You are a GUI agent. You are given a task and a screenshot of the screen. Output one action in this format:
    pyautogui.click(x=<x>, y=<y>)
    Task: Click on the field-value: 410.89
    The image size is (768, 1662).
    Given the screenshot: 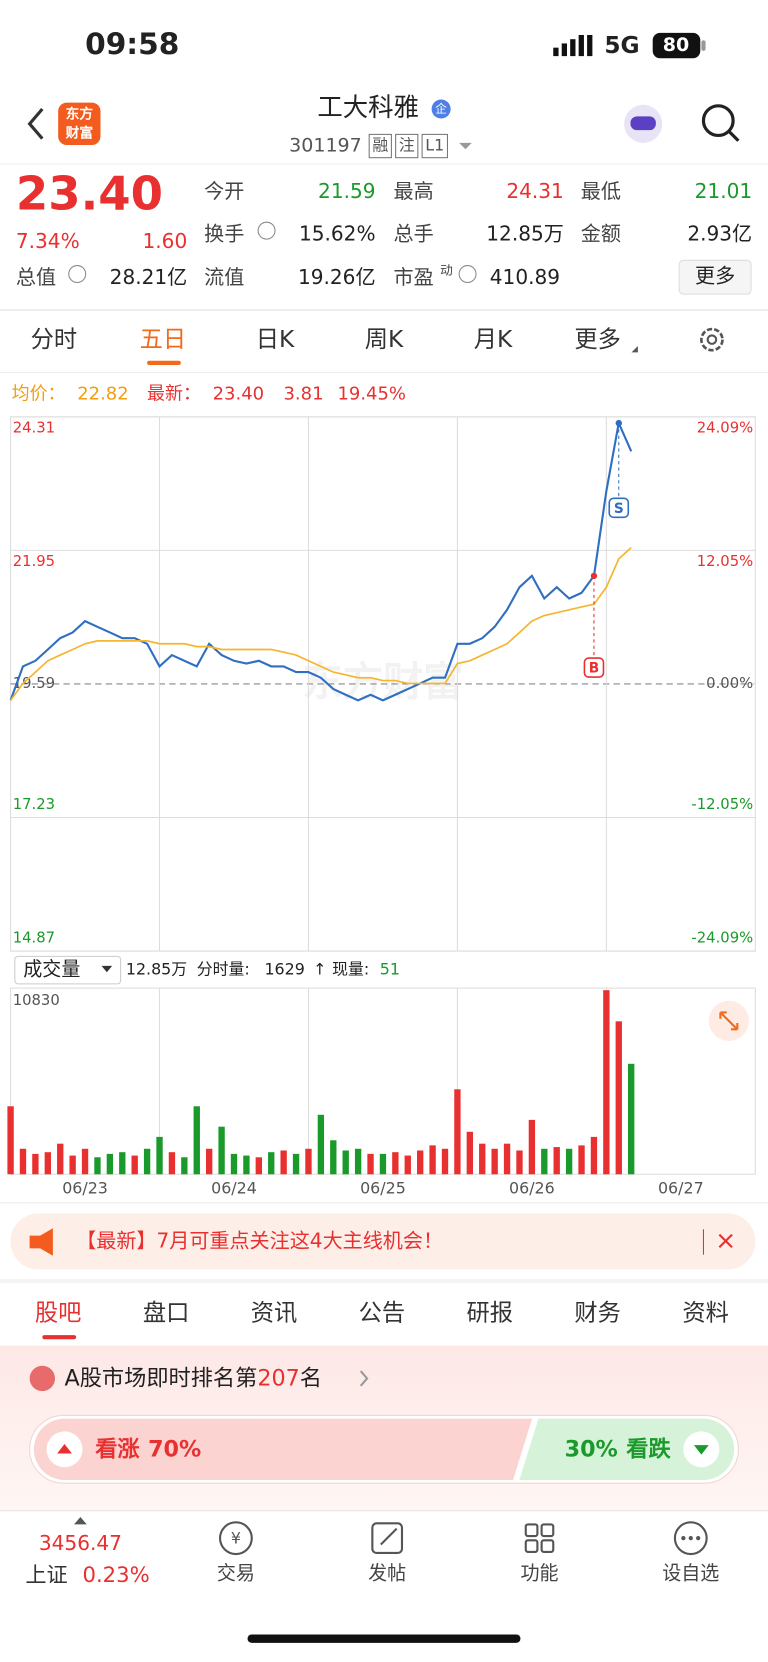 What is the action you would take?
    pyautogui.click(x=525, y=277)
    